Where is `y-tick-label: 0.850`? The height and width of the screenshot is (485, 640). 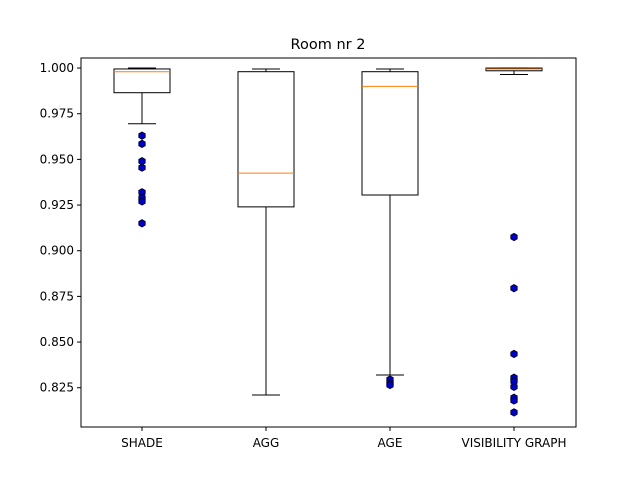 y-tick-label: 0.850 is located at coordinates (57, 342).